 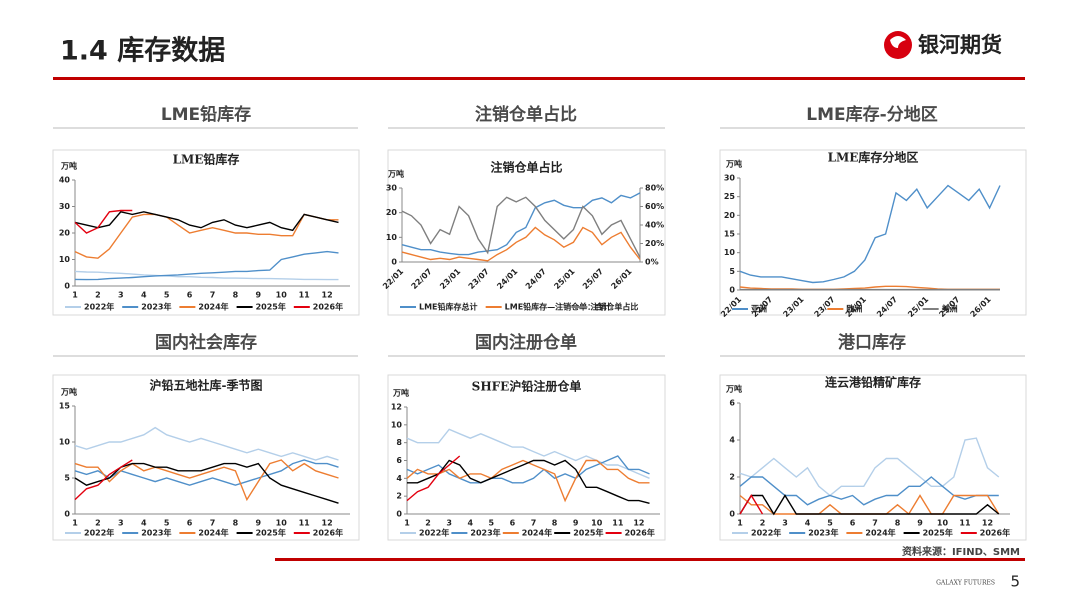 I want to click on chart-title: LME铅库存, so click(x=206, y=159).